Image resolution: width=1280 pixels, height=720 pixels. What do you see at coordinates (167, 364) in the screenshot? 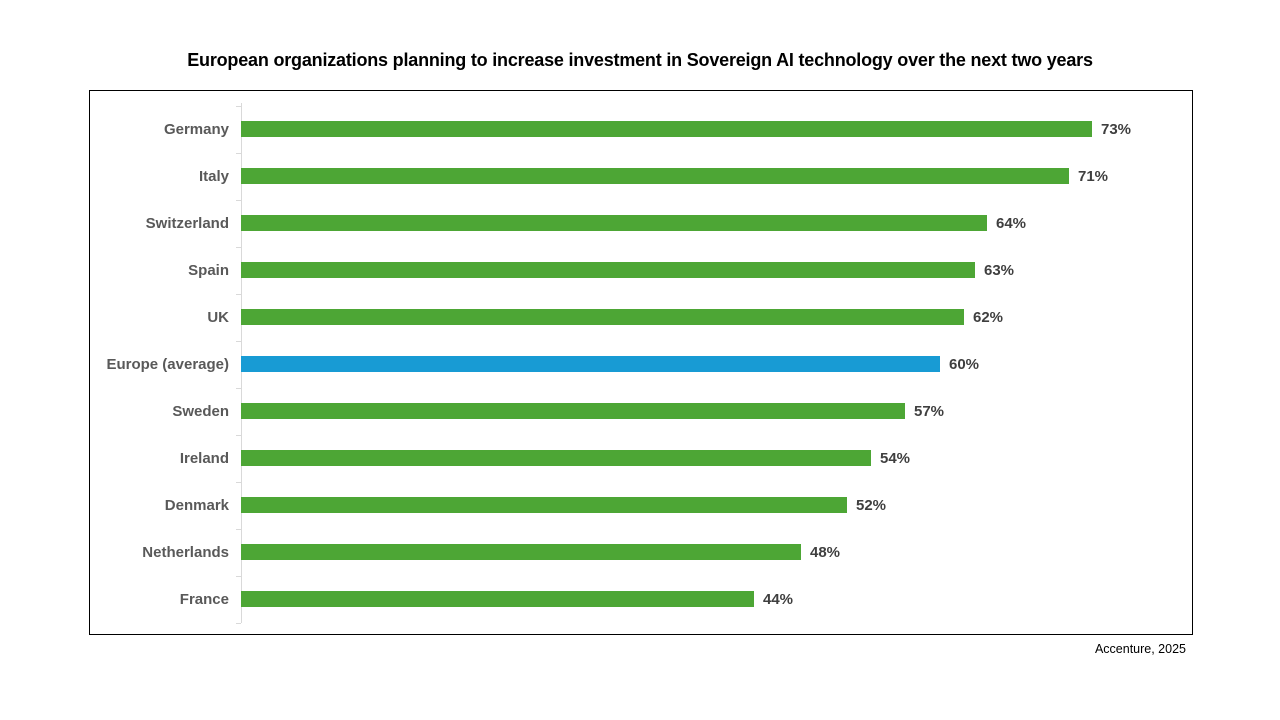
I see `category-label: Europe (average)` at bounding box center [167, 364].